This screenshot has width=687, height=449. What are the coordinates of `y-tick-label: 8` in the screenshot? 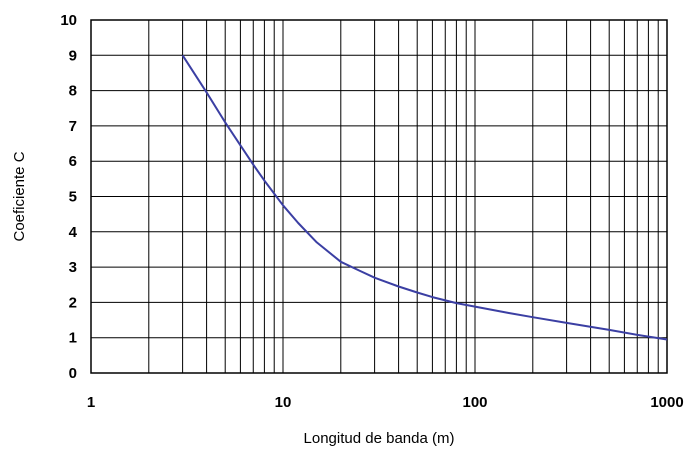 It's located at (73, 91).